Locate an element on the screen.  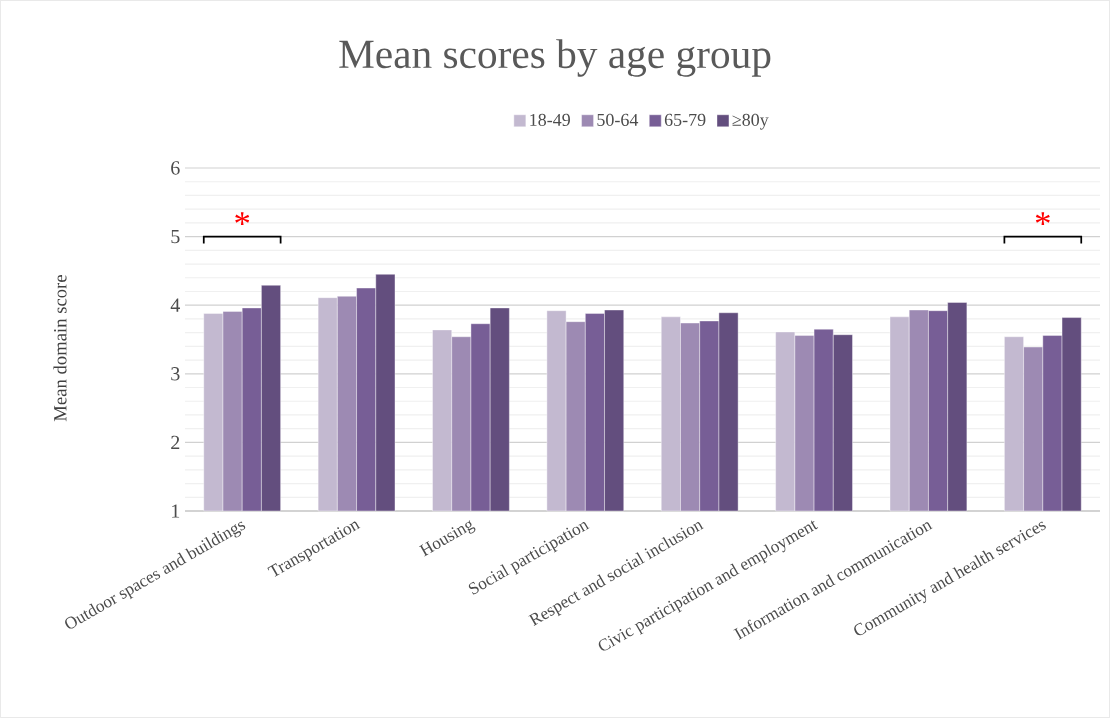
y-tick-label: 3 is located at coordinates (175, 374).